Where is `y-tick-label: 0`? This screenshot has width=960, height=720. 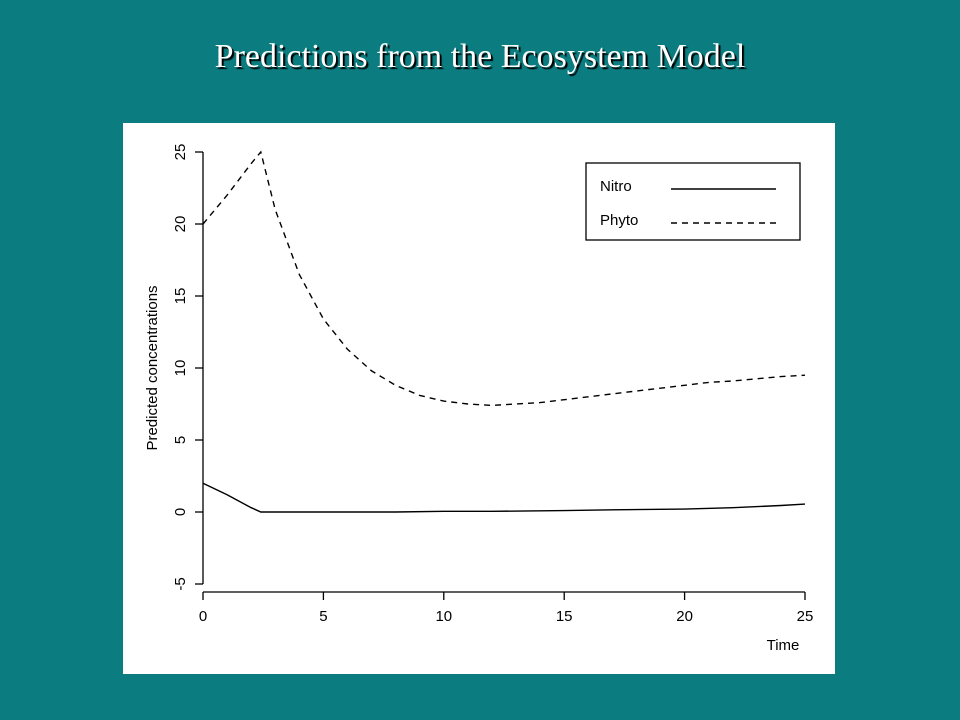 y-tick-label: 0 is located at coordinates (180, 512).